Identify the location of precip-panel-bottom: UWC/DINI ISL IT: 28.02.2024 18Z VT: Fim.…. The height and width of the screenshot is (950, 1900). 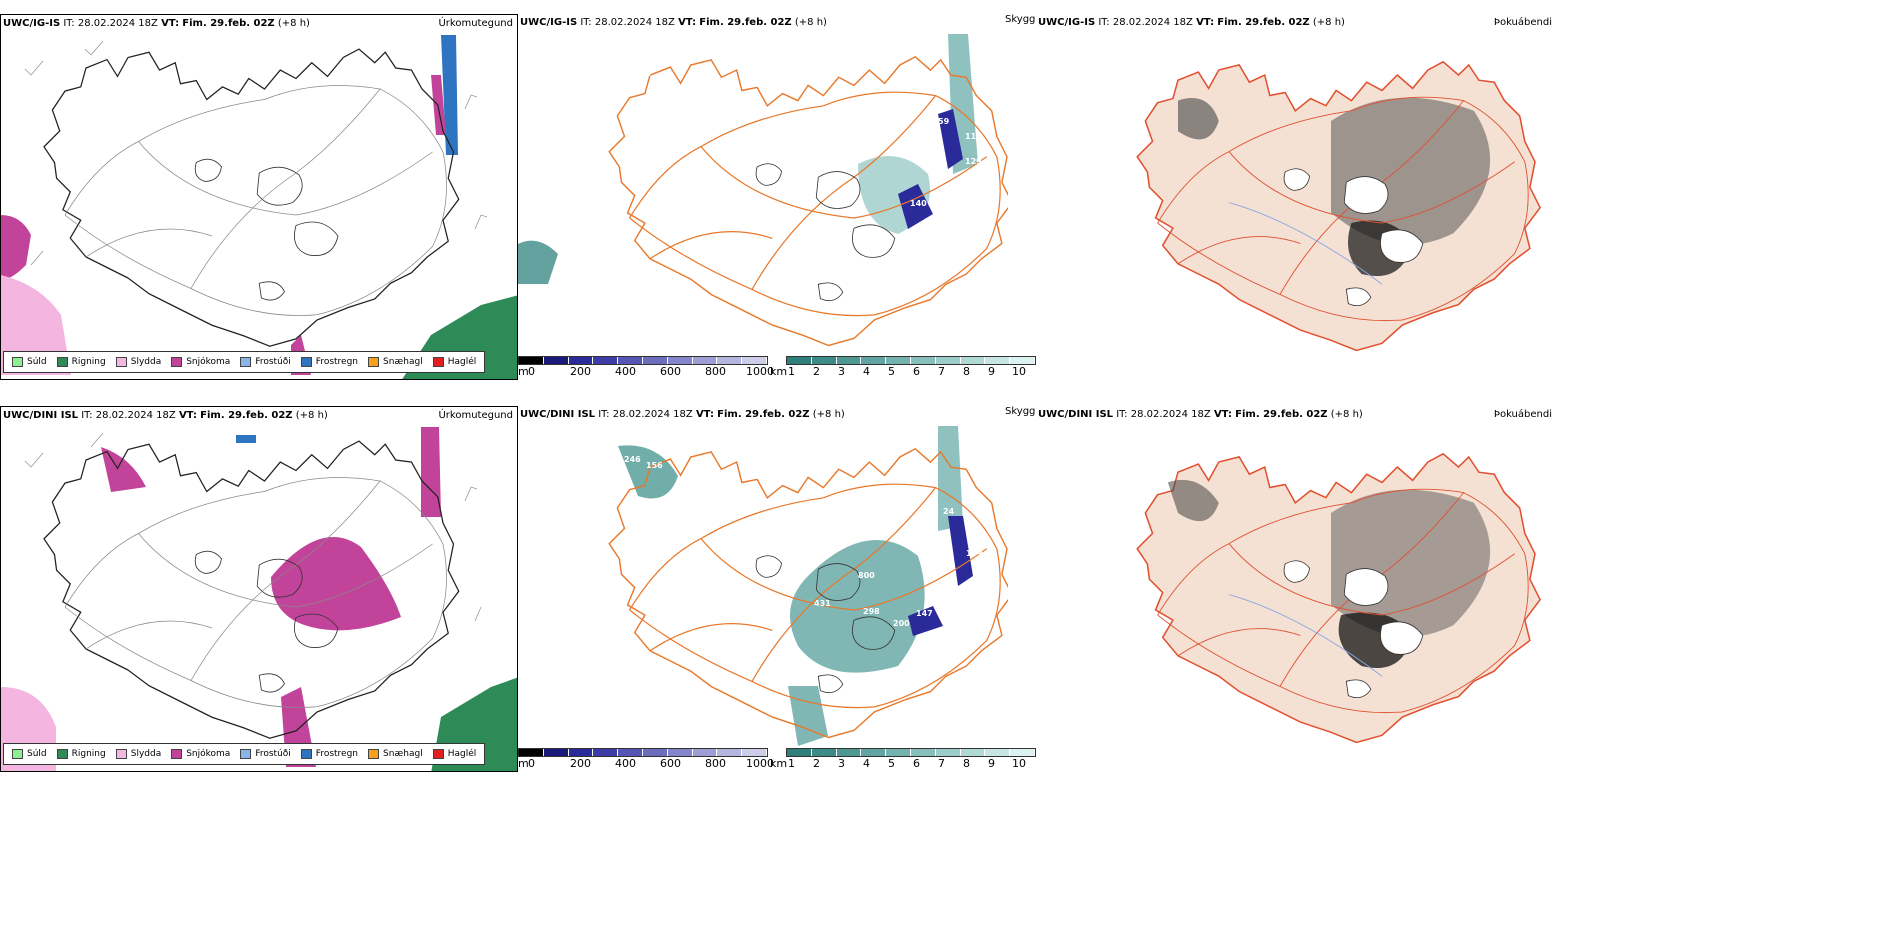
(259, 589).